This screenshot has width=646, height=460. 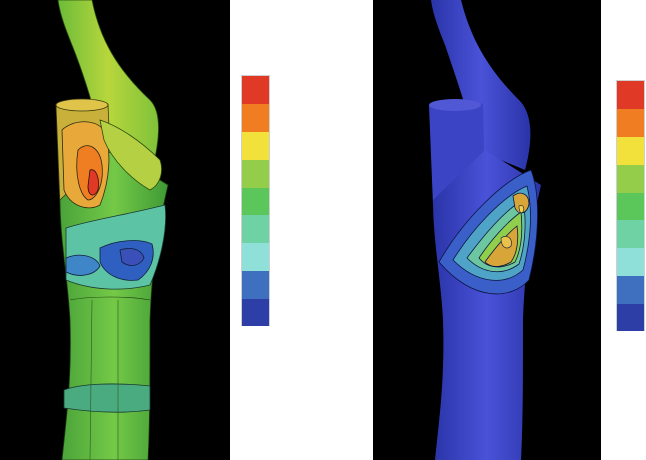 I want to click on right-color-scale, so click(x=630, y=205).